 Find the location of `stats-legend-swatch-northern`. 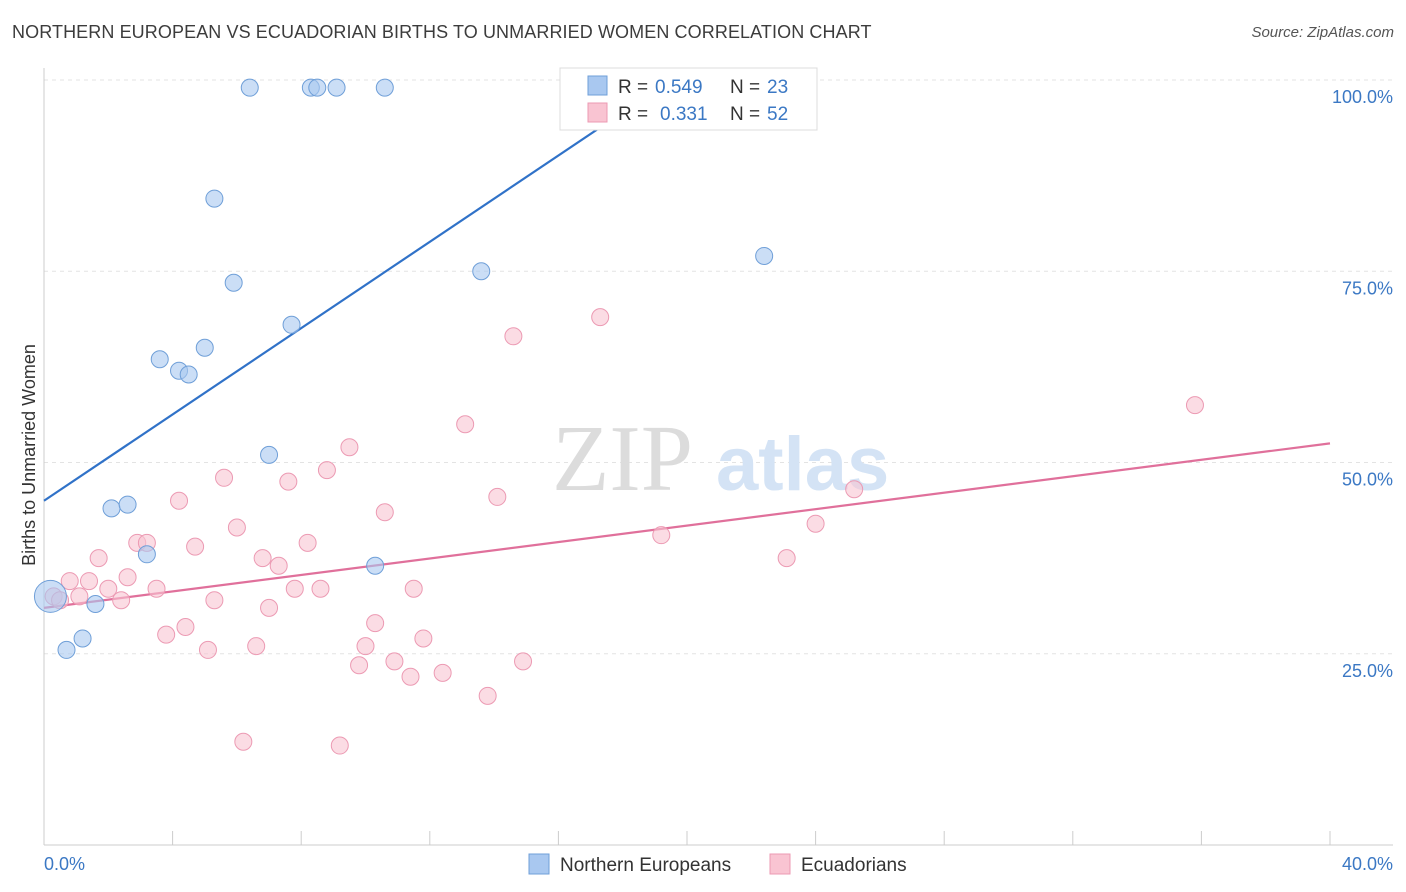

stats-legend-swatch-northern is located at coordinates (597, 85).